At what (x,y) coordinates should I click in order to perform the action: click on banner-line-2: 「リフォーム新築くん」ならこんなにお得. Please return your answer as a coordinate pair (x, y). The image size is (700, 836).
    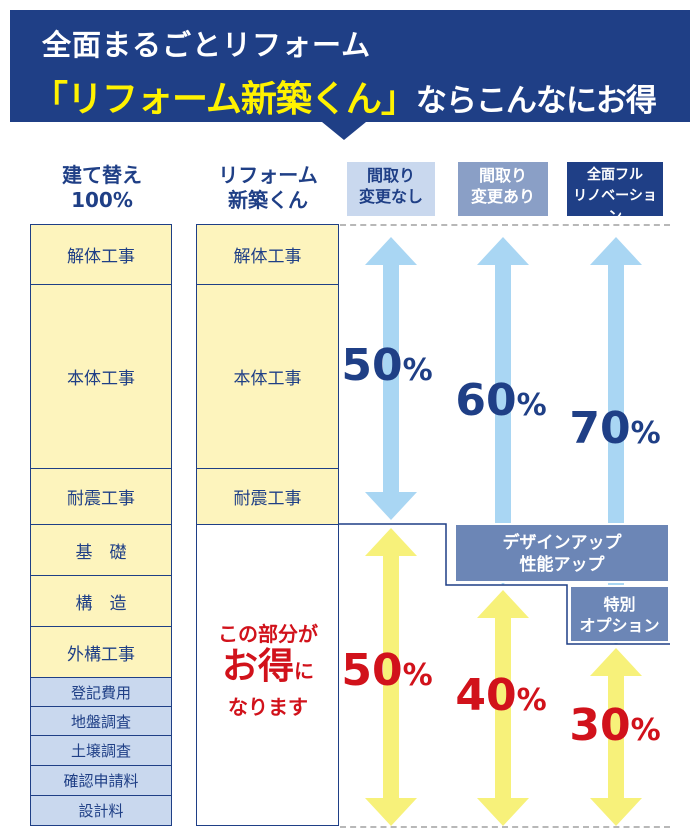
    Looking at the image, I should click on (344, 96).